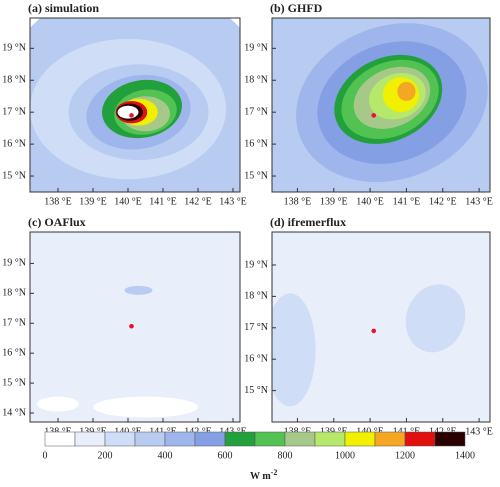 The height and width of the screenshot is (487, 500). I want to click on colorbar-tick-label: 1000, so click(345, 455).